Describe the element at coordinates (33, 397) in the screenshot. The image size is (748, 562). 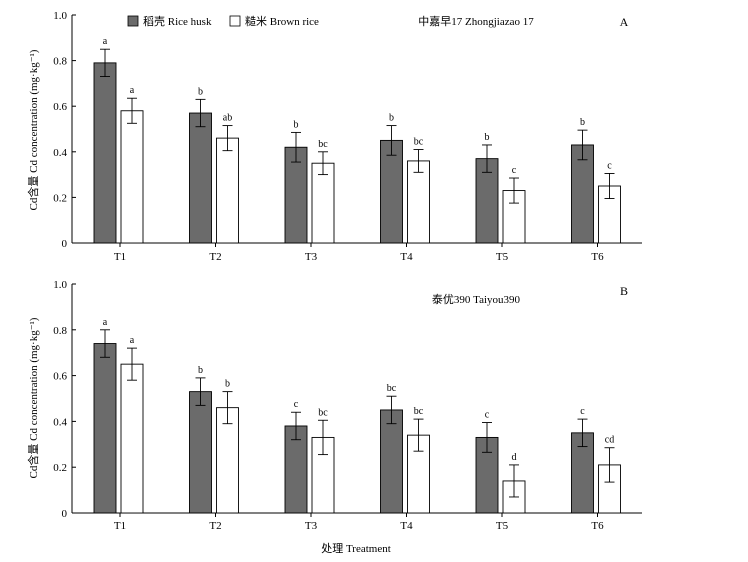
I see `y-axis-title-panel-b: Cd含量 Cd concentration (mg·kg⁻¹)` at that location.